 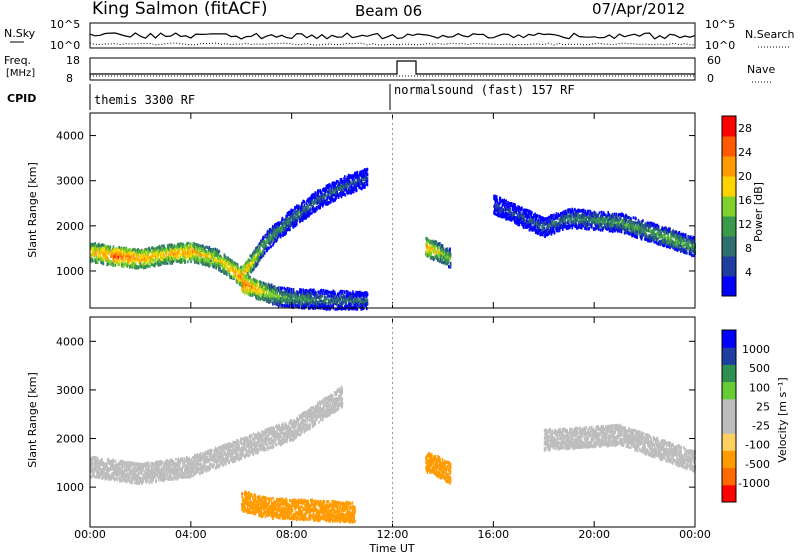 I want to click on nsearch-label: N.Search, so click(x=770, y=34).